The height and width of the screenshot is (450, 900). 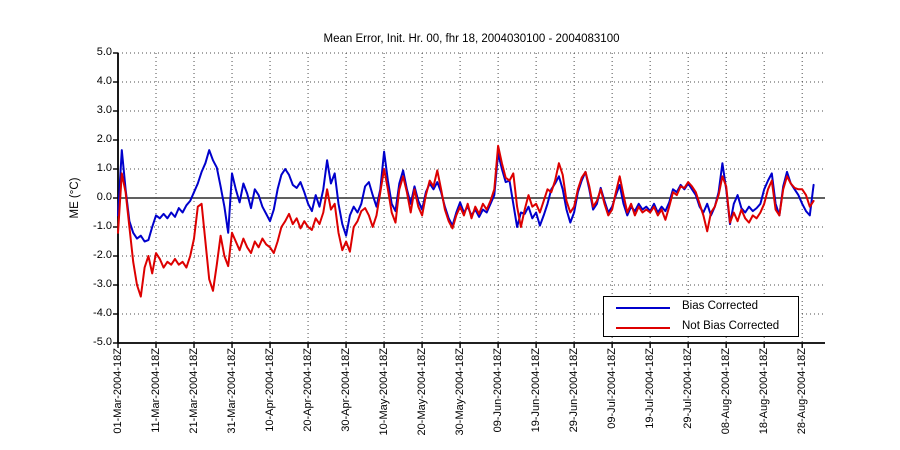 What do you see at coordinates (104, 52) in the screenshot?
I see `y-tick-label: 5.0` at bounding box center [104, 52].